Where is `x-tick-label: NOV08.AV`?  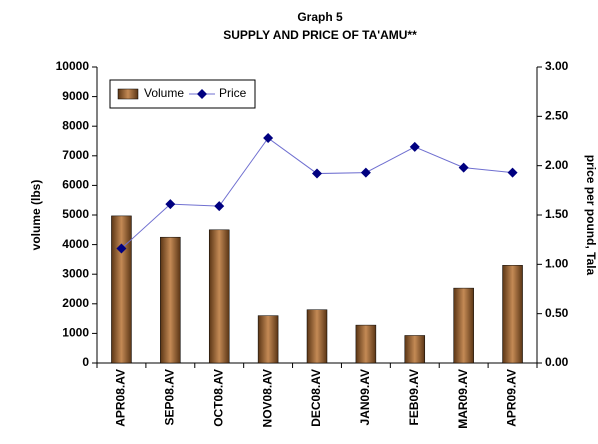
x-tick-label: NOV08.AV is located at coordinates (267, 398).